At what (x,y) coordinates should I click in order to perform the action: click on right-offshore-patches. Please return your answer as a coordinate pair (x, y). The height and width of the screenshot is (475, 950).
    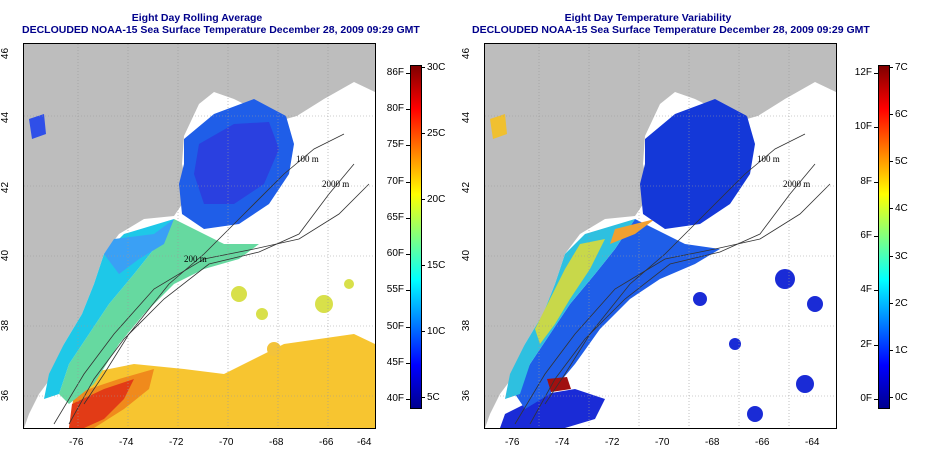
    Looking at the image, I should click on (552, 408).